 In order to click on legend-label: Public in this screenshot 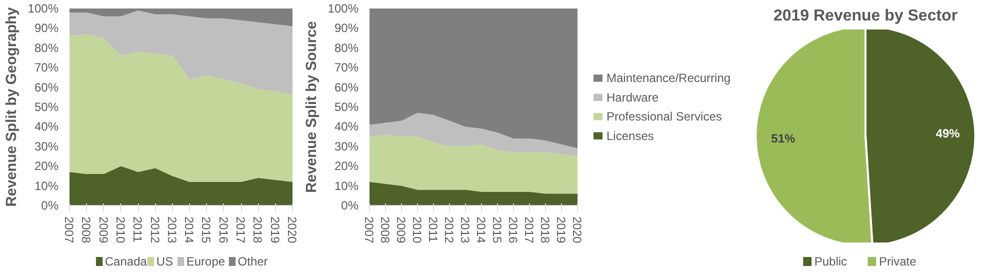, I will do `click(831, 261)`.